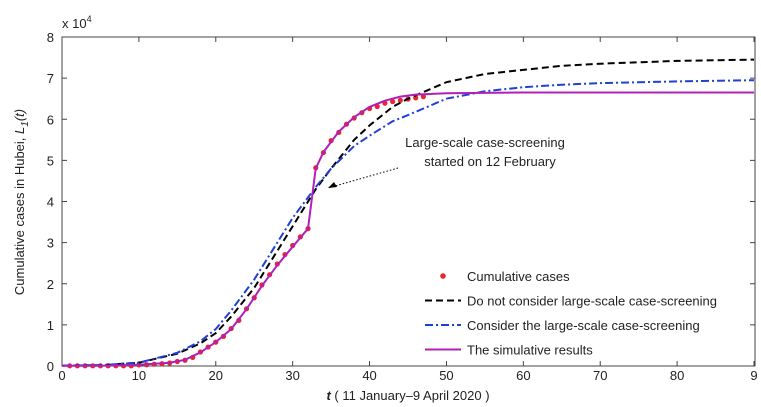 This screenshot has width=761, height=407. Describe the element at coordinates (74, 23) in the screenshot. I see `multiplier-base: x 10` at that location.